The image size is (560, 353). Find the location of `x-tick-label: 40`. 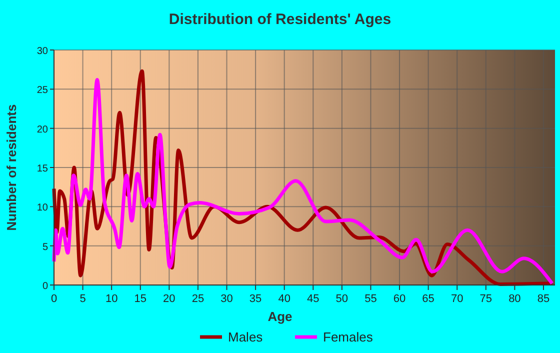

x-tick-label: 40 is located at coordinates (284, 299).